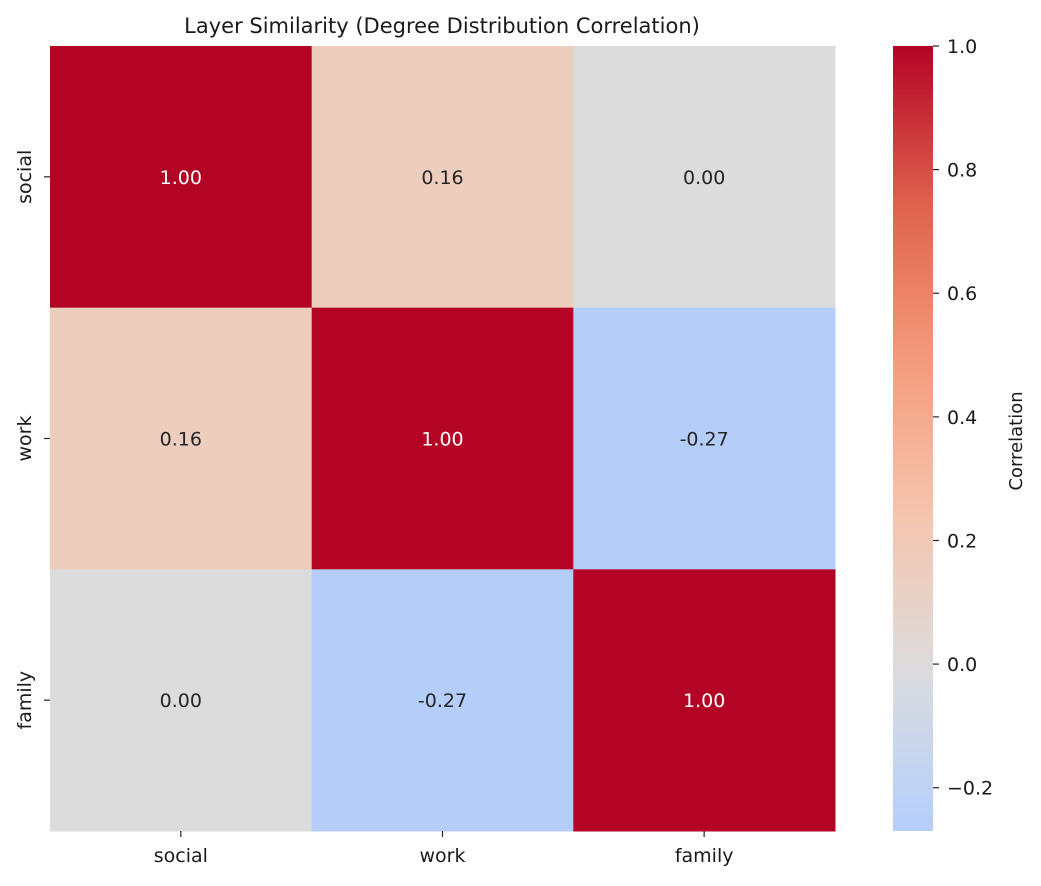  What do you see at coordinates (962, 294) in the screenshot?
I see `colorbar-tick-label: 0.6` at bounding box center [962, 294].